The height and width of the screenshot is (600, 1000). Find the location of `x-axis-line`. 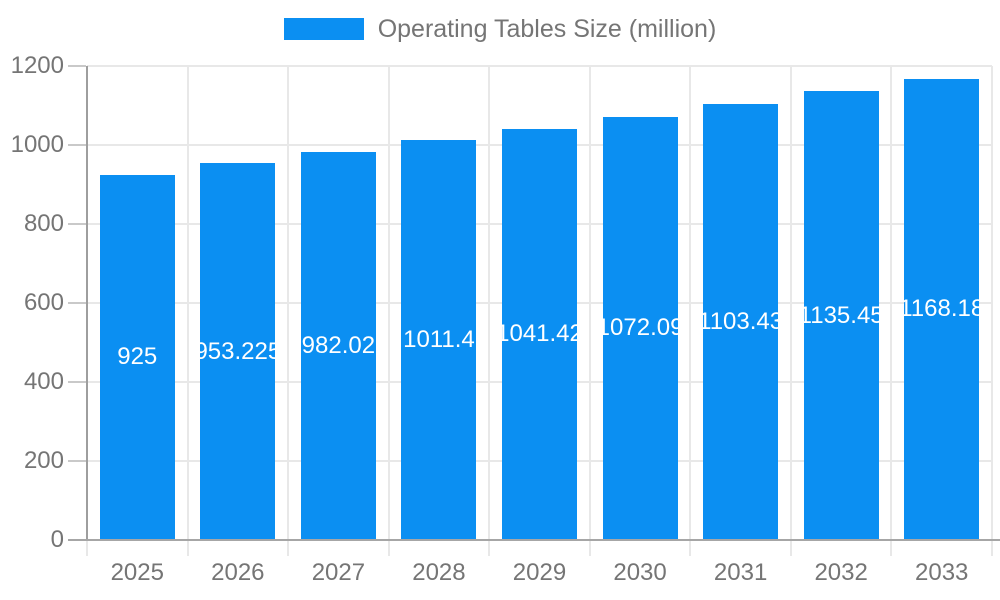

x-axis-line is located at coordinates (534, 540).